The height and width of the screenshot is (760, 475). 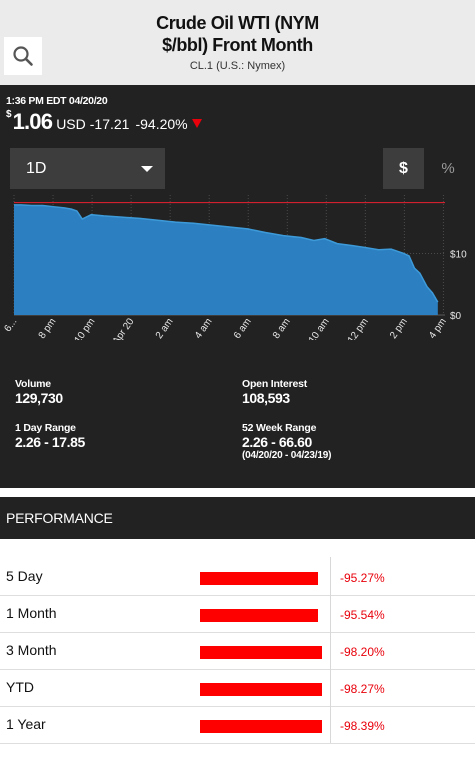 What do you see at coordinates (226, 253) in the screenshot?
I see `price-line` at bounding box center [226, 253].